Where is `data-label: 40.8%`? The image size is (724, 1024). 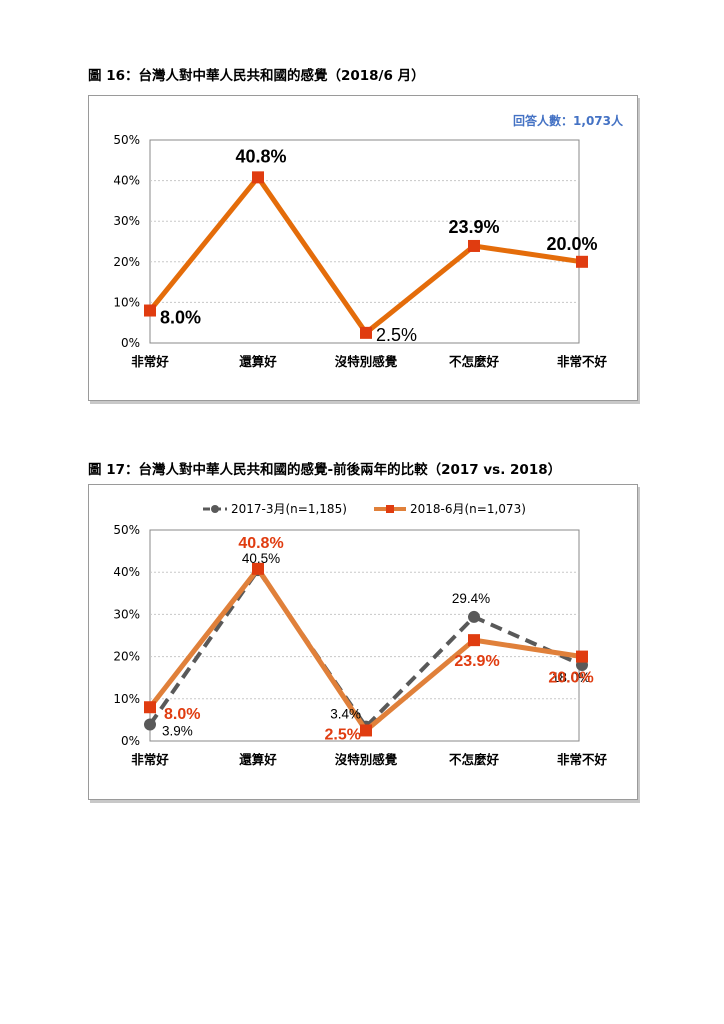 data-label: 40.8% is located at coordinates (260, 156).